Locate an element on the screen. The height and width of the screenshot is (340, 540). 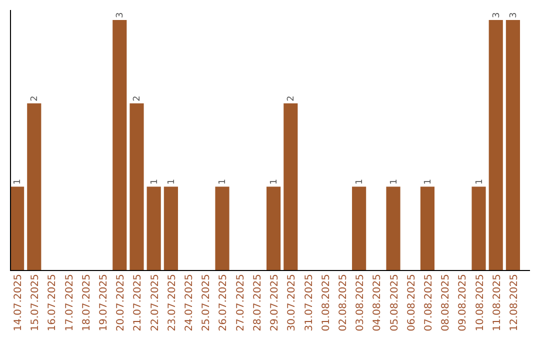
x-tick-label: 19.07.2025 is located at coordinates (104, 303).